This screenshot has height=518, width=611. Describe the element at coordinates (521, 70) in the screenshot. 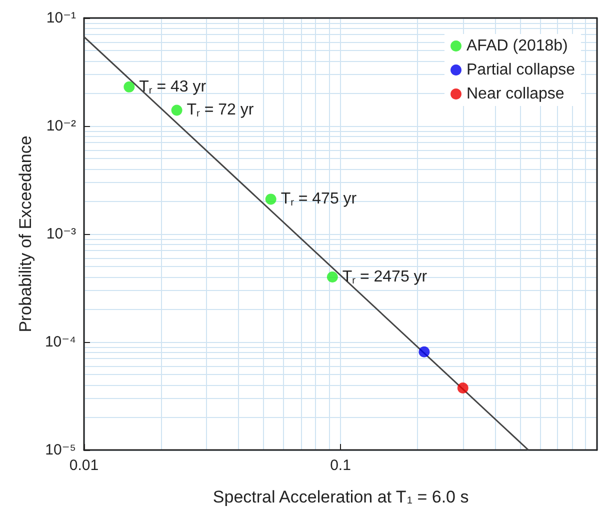

I see `legend-label: Partial collapse` at that location.